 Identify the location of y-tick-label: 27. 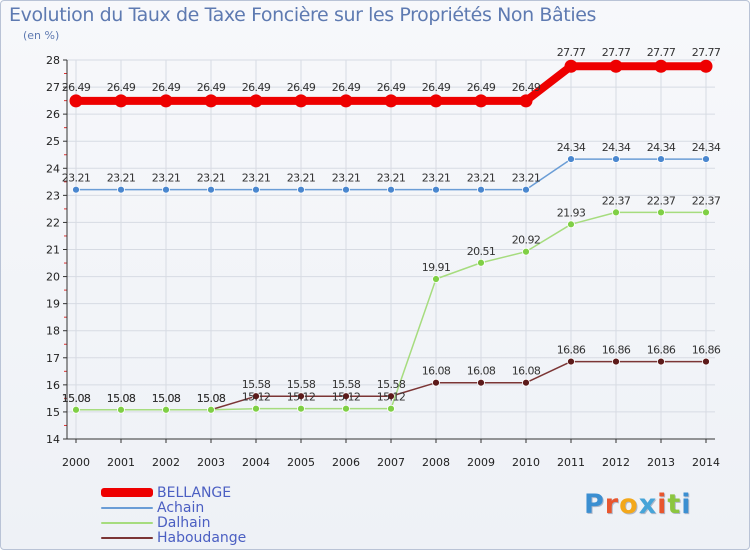
(53, 87).